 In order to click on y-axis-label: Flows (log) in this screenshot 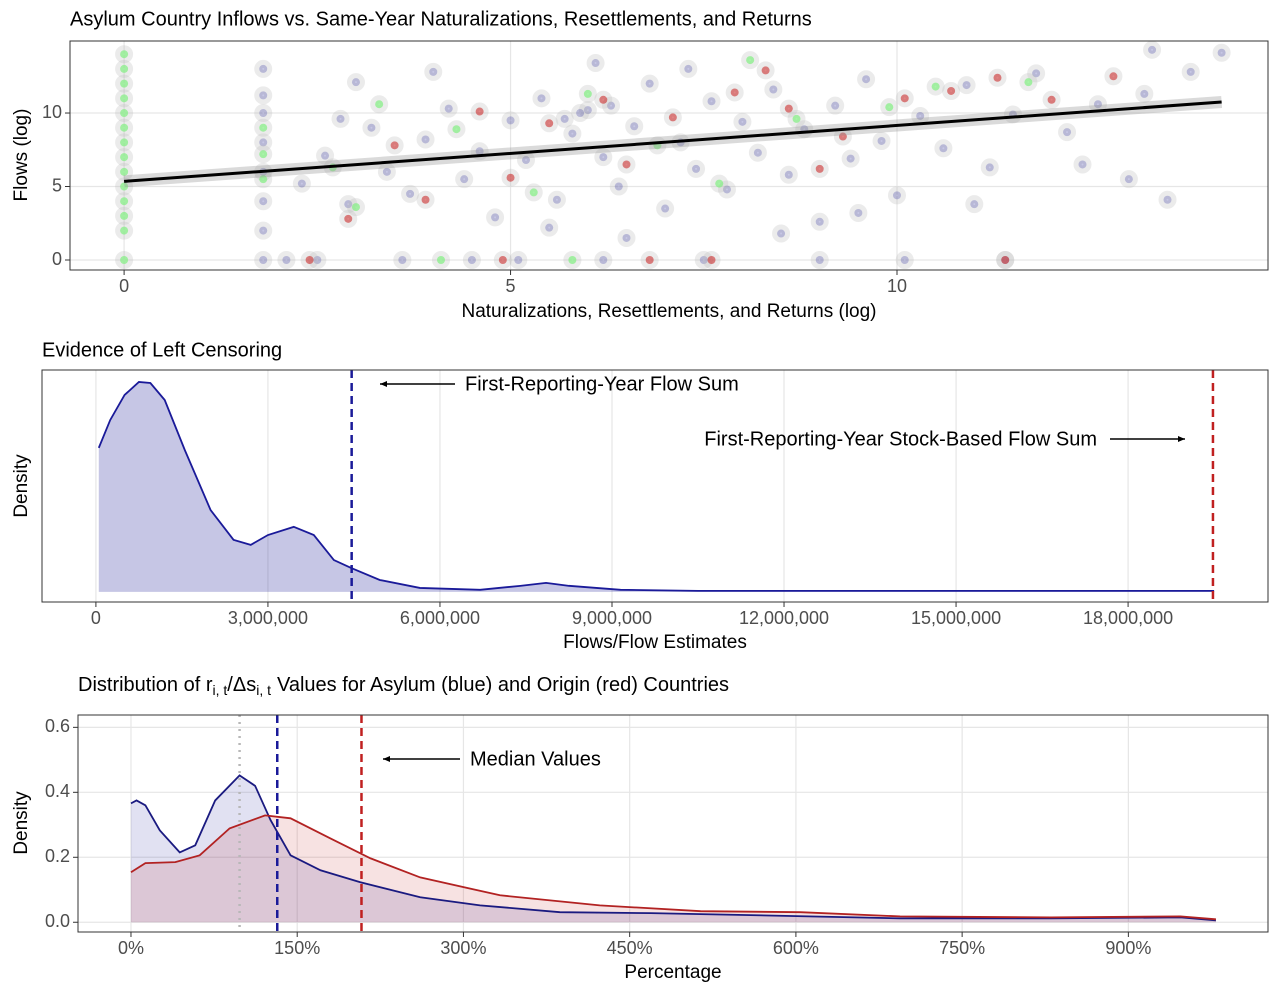, I will do `click(21, 155)`.